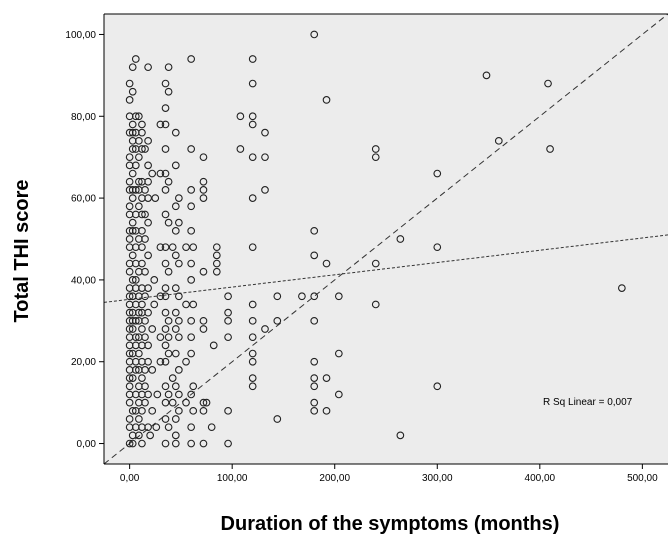  What do you see at coordinates (83, 117) in the screenshot?
I see `y-tick-label: 80,00` at bounding box center [83, 117].